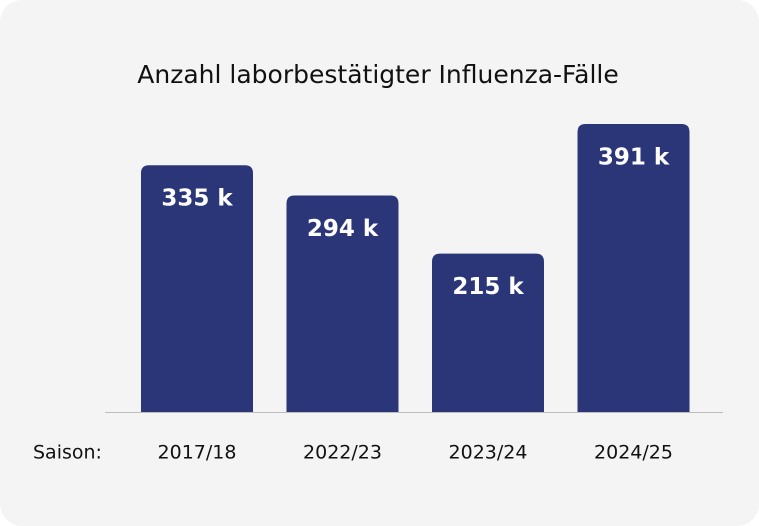 This screenshot has height=526, width=759. What do you see at coordinates (197, 199) in the screenshot?
I see `value-label: 335 k` at bounding box center [197, 199].